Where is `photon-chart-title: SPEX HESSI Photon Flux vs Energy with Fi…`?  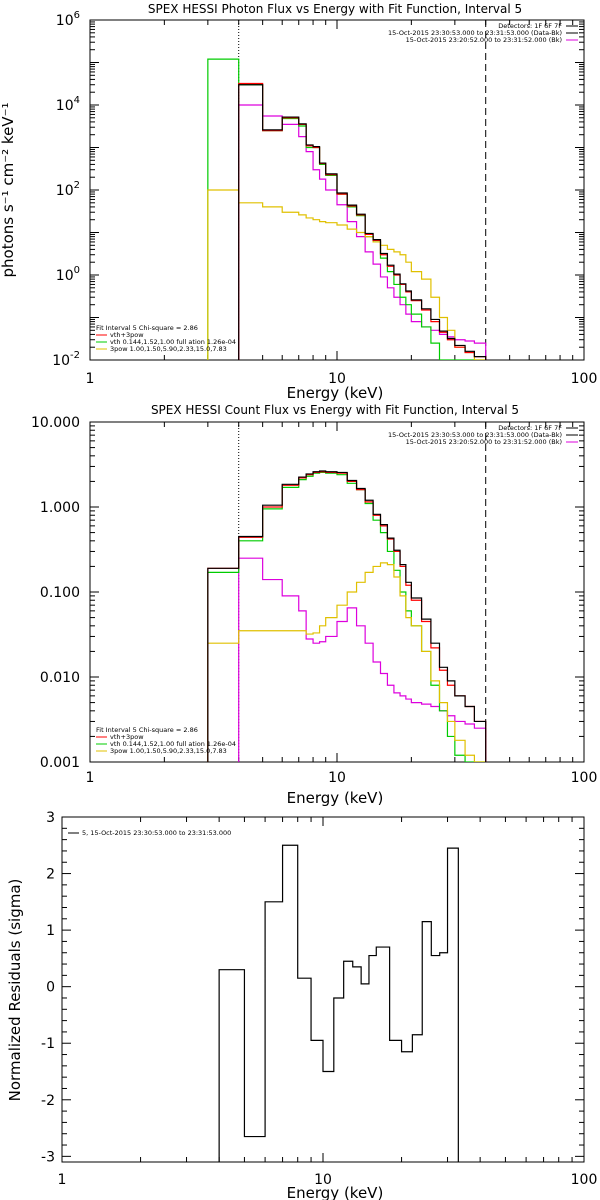
photon-chart-title: SPEX HESSI Photon Flux vs Energy with Fi… is located at coordinates (335, 9).